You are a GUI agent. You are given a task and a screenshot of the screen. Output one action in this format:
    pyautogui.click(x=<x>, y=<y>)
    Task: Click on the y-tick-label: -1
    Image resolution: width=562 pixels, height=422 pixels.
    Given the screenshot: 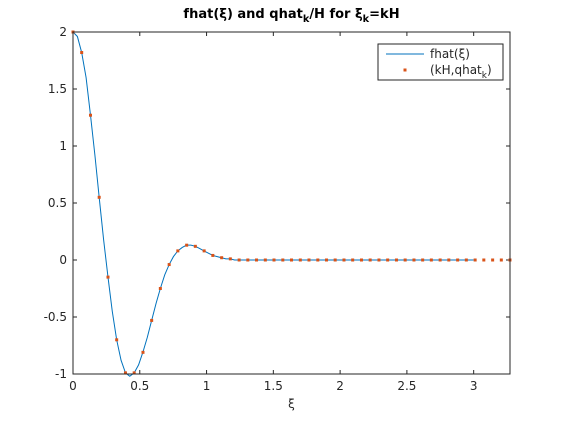 What is the action you would take?
    pyautogui.click(x=61, y=374)
    